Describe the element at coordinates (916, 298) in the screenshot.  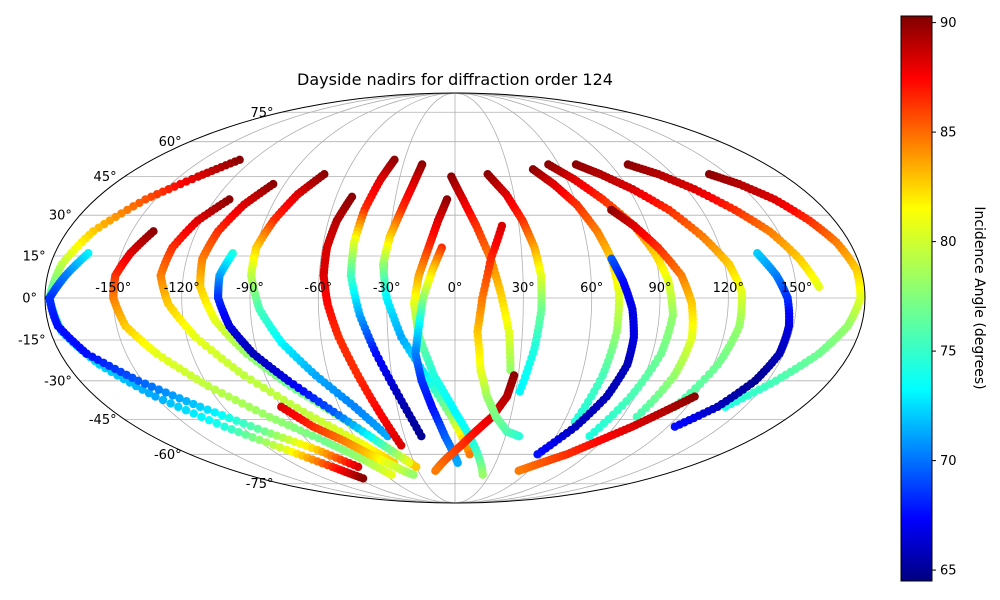
I see `colorbar` at that location.